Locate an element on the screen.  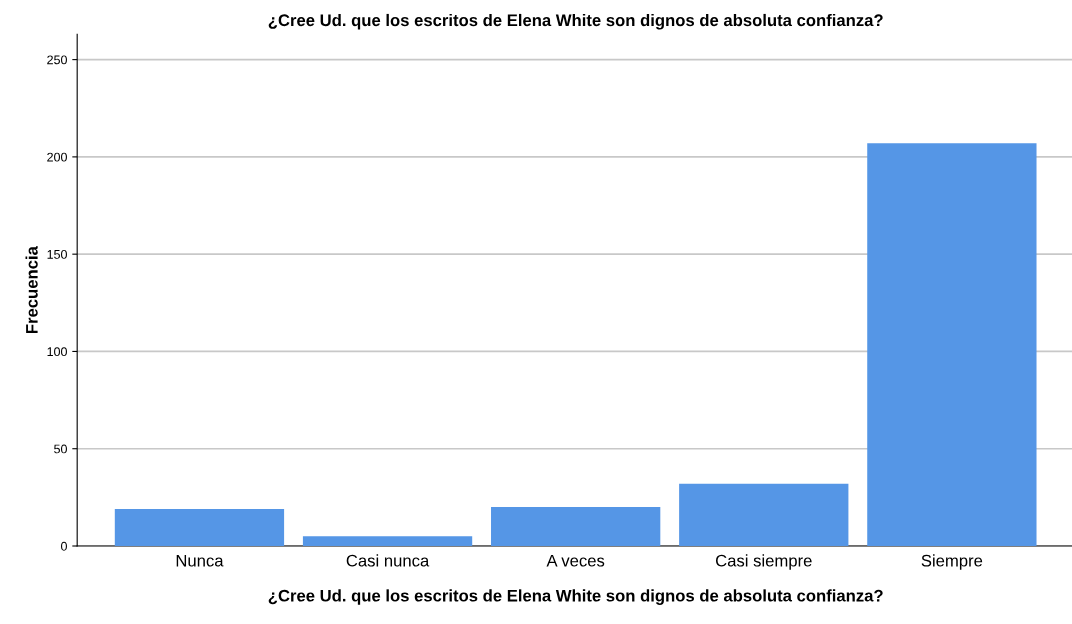
y-tick-label: 50 is located at coordinates (60, 449).